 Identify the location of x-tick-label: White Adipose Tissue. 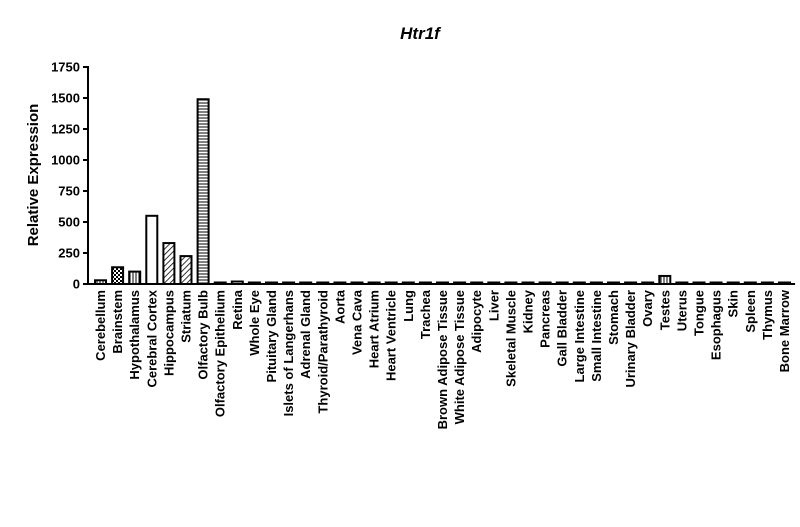
(459, 357).